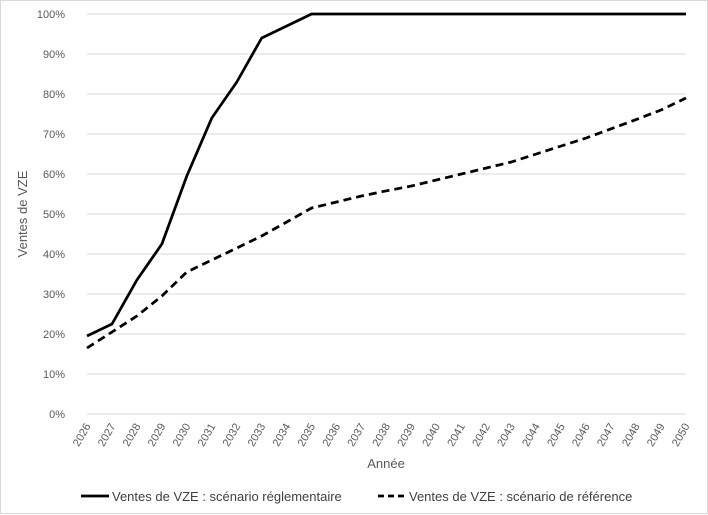 The width and height of the screenshot is (708, 515). I want to click on x-tick-label: 2029, so click(157, 435).